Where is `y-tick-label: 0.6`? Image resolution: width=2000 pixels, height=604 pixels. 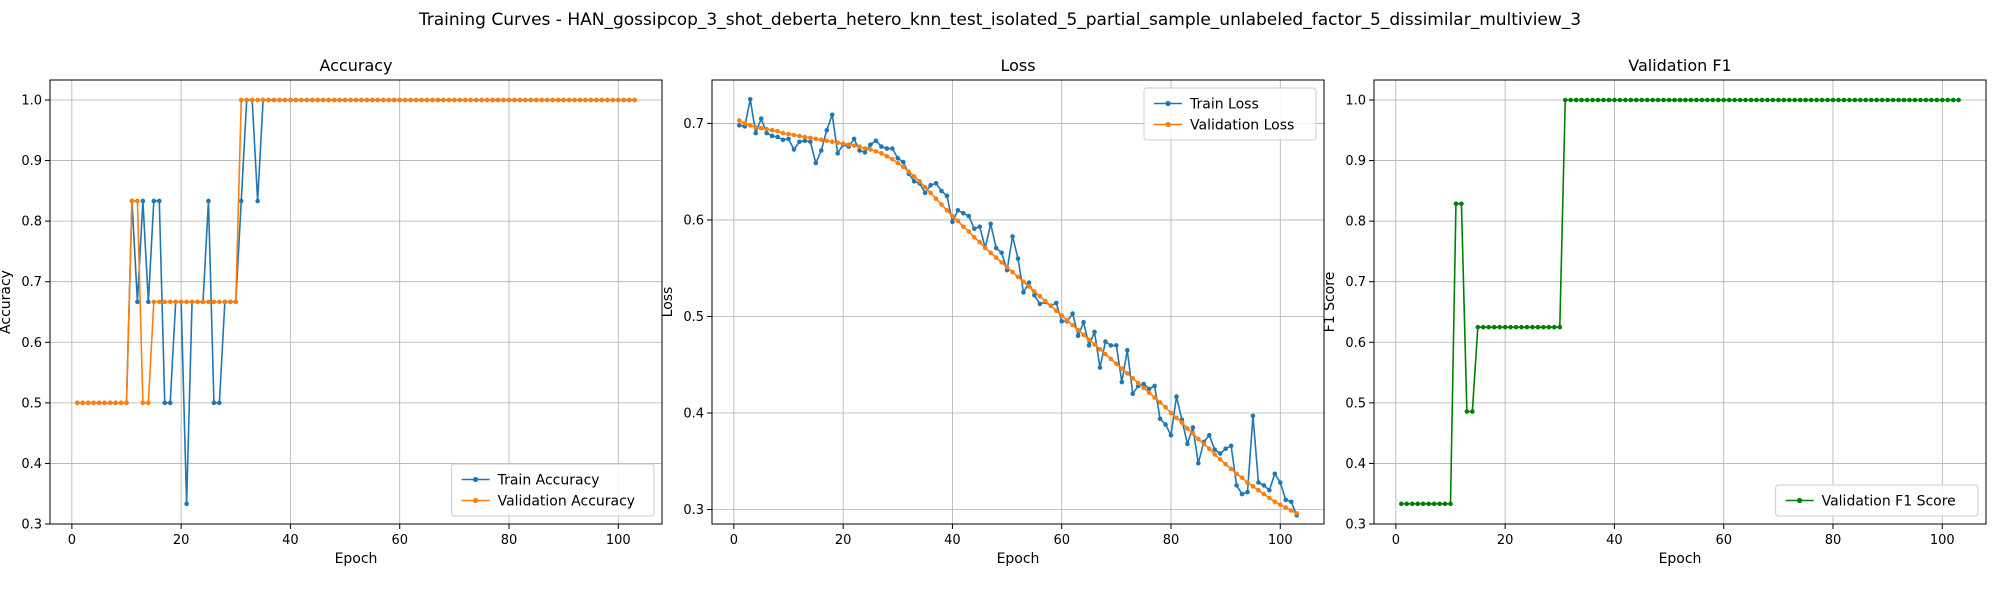 y-tick-label: 0.6 is located at coordinates (693, 220).